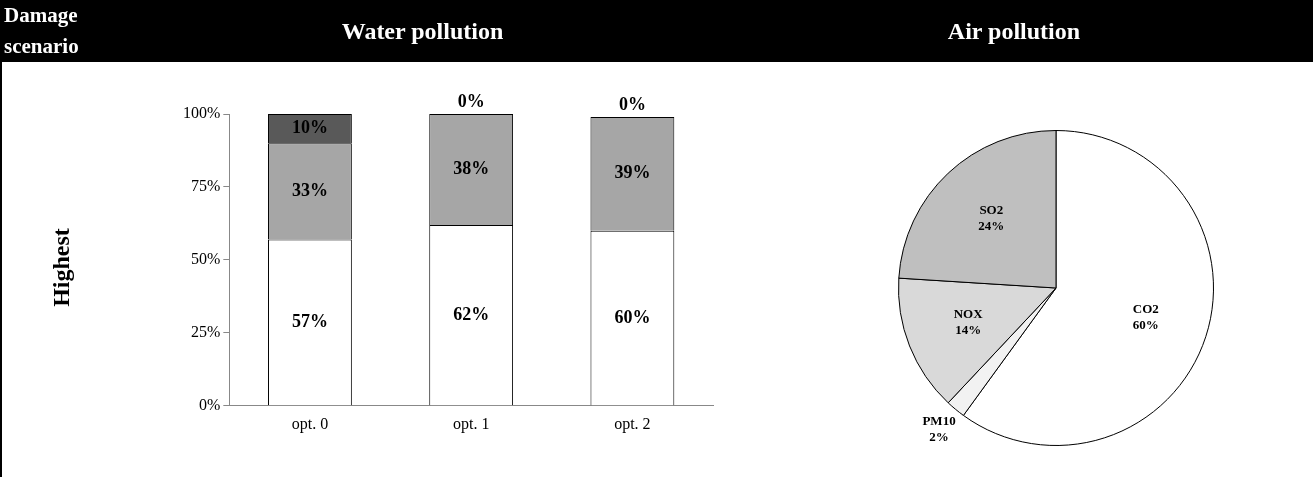  I want to click on y-tick-label: 50%, so click(206, 259).